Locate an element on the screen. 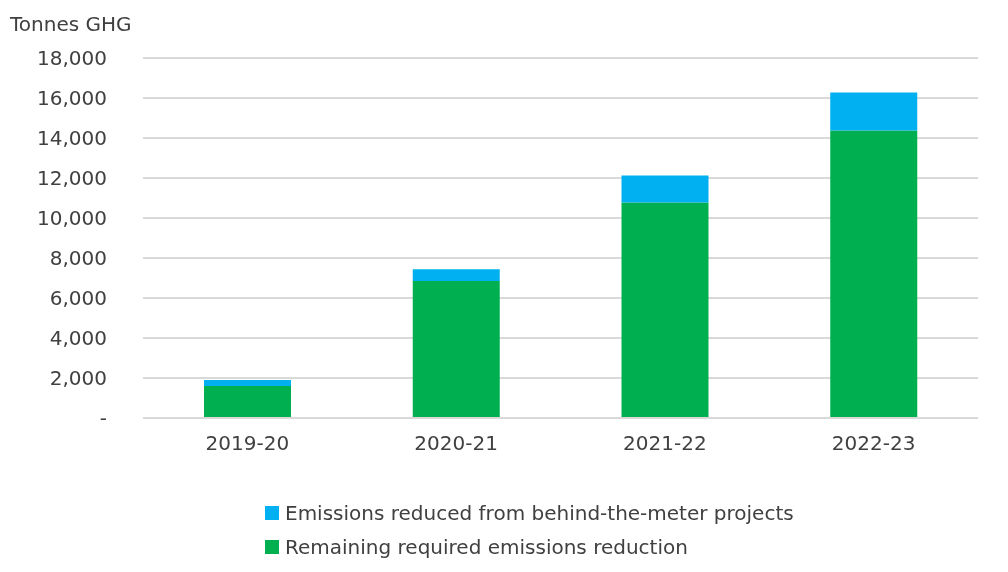  y-tick-label: 6,000 is located at coordinates (78, 298).